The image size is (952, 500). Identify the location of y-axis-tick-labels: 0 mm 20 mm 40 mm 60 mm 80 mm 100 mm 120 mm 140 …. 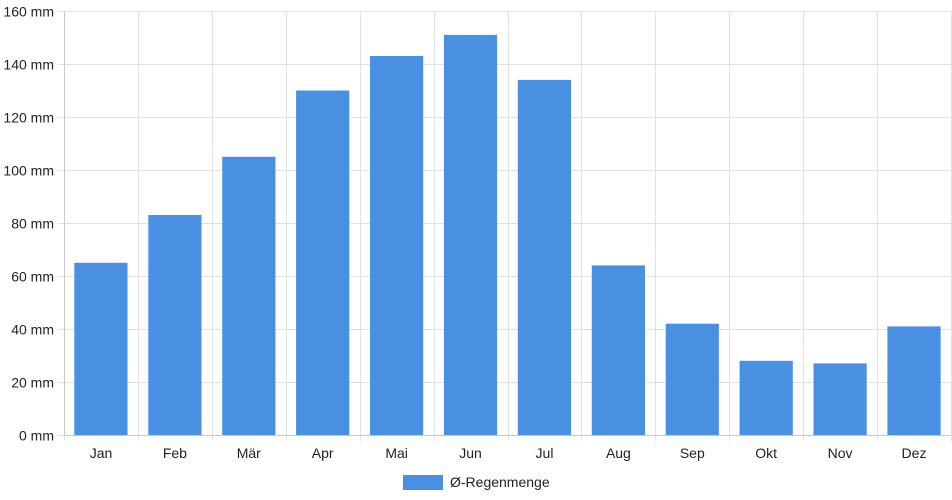
(28, 224).